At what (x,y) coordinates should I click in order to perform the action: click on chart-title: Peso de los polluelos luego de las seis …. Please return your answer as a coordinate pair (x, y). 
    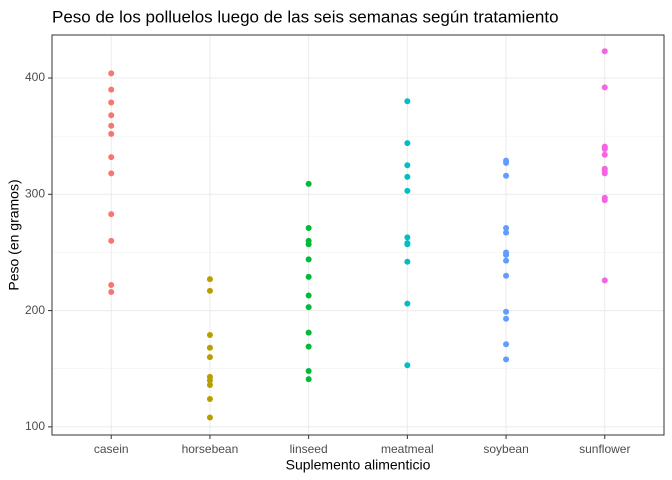
    Looking at the image, I should click on (305, 16).